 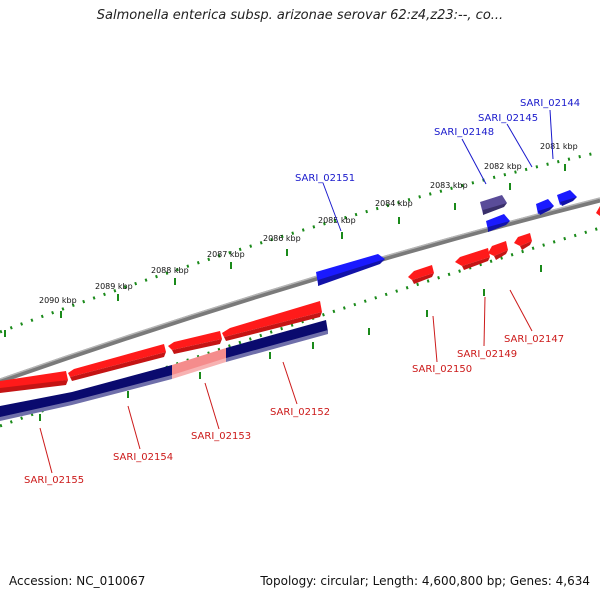 I want to click on ruler-label-2081: 2081 kbp, so click(x=559, y=146).